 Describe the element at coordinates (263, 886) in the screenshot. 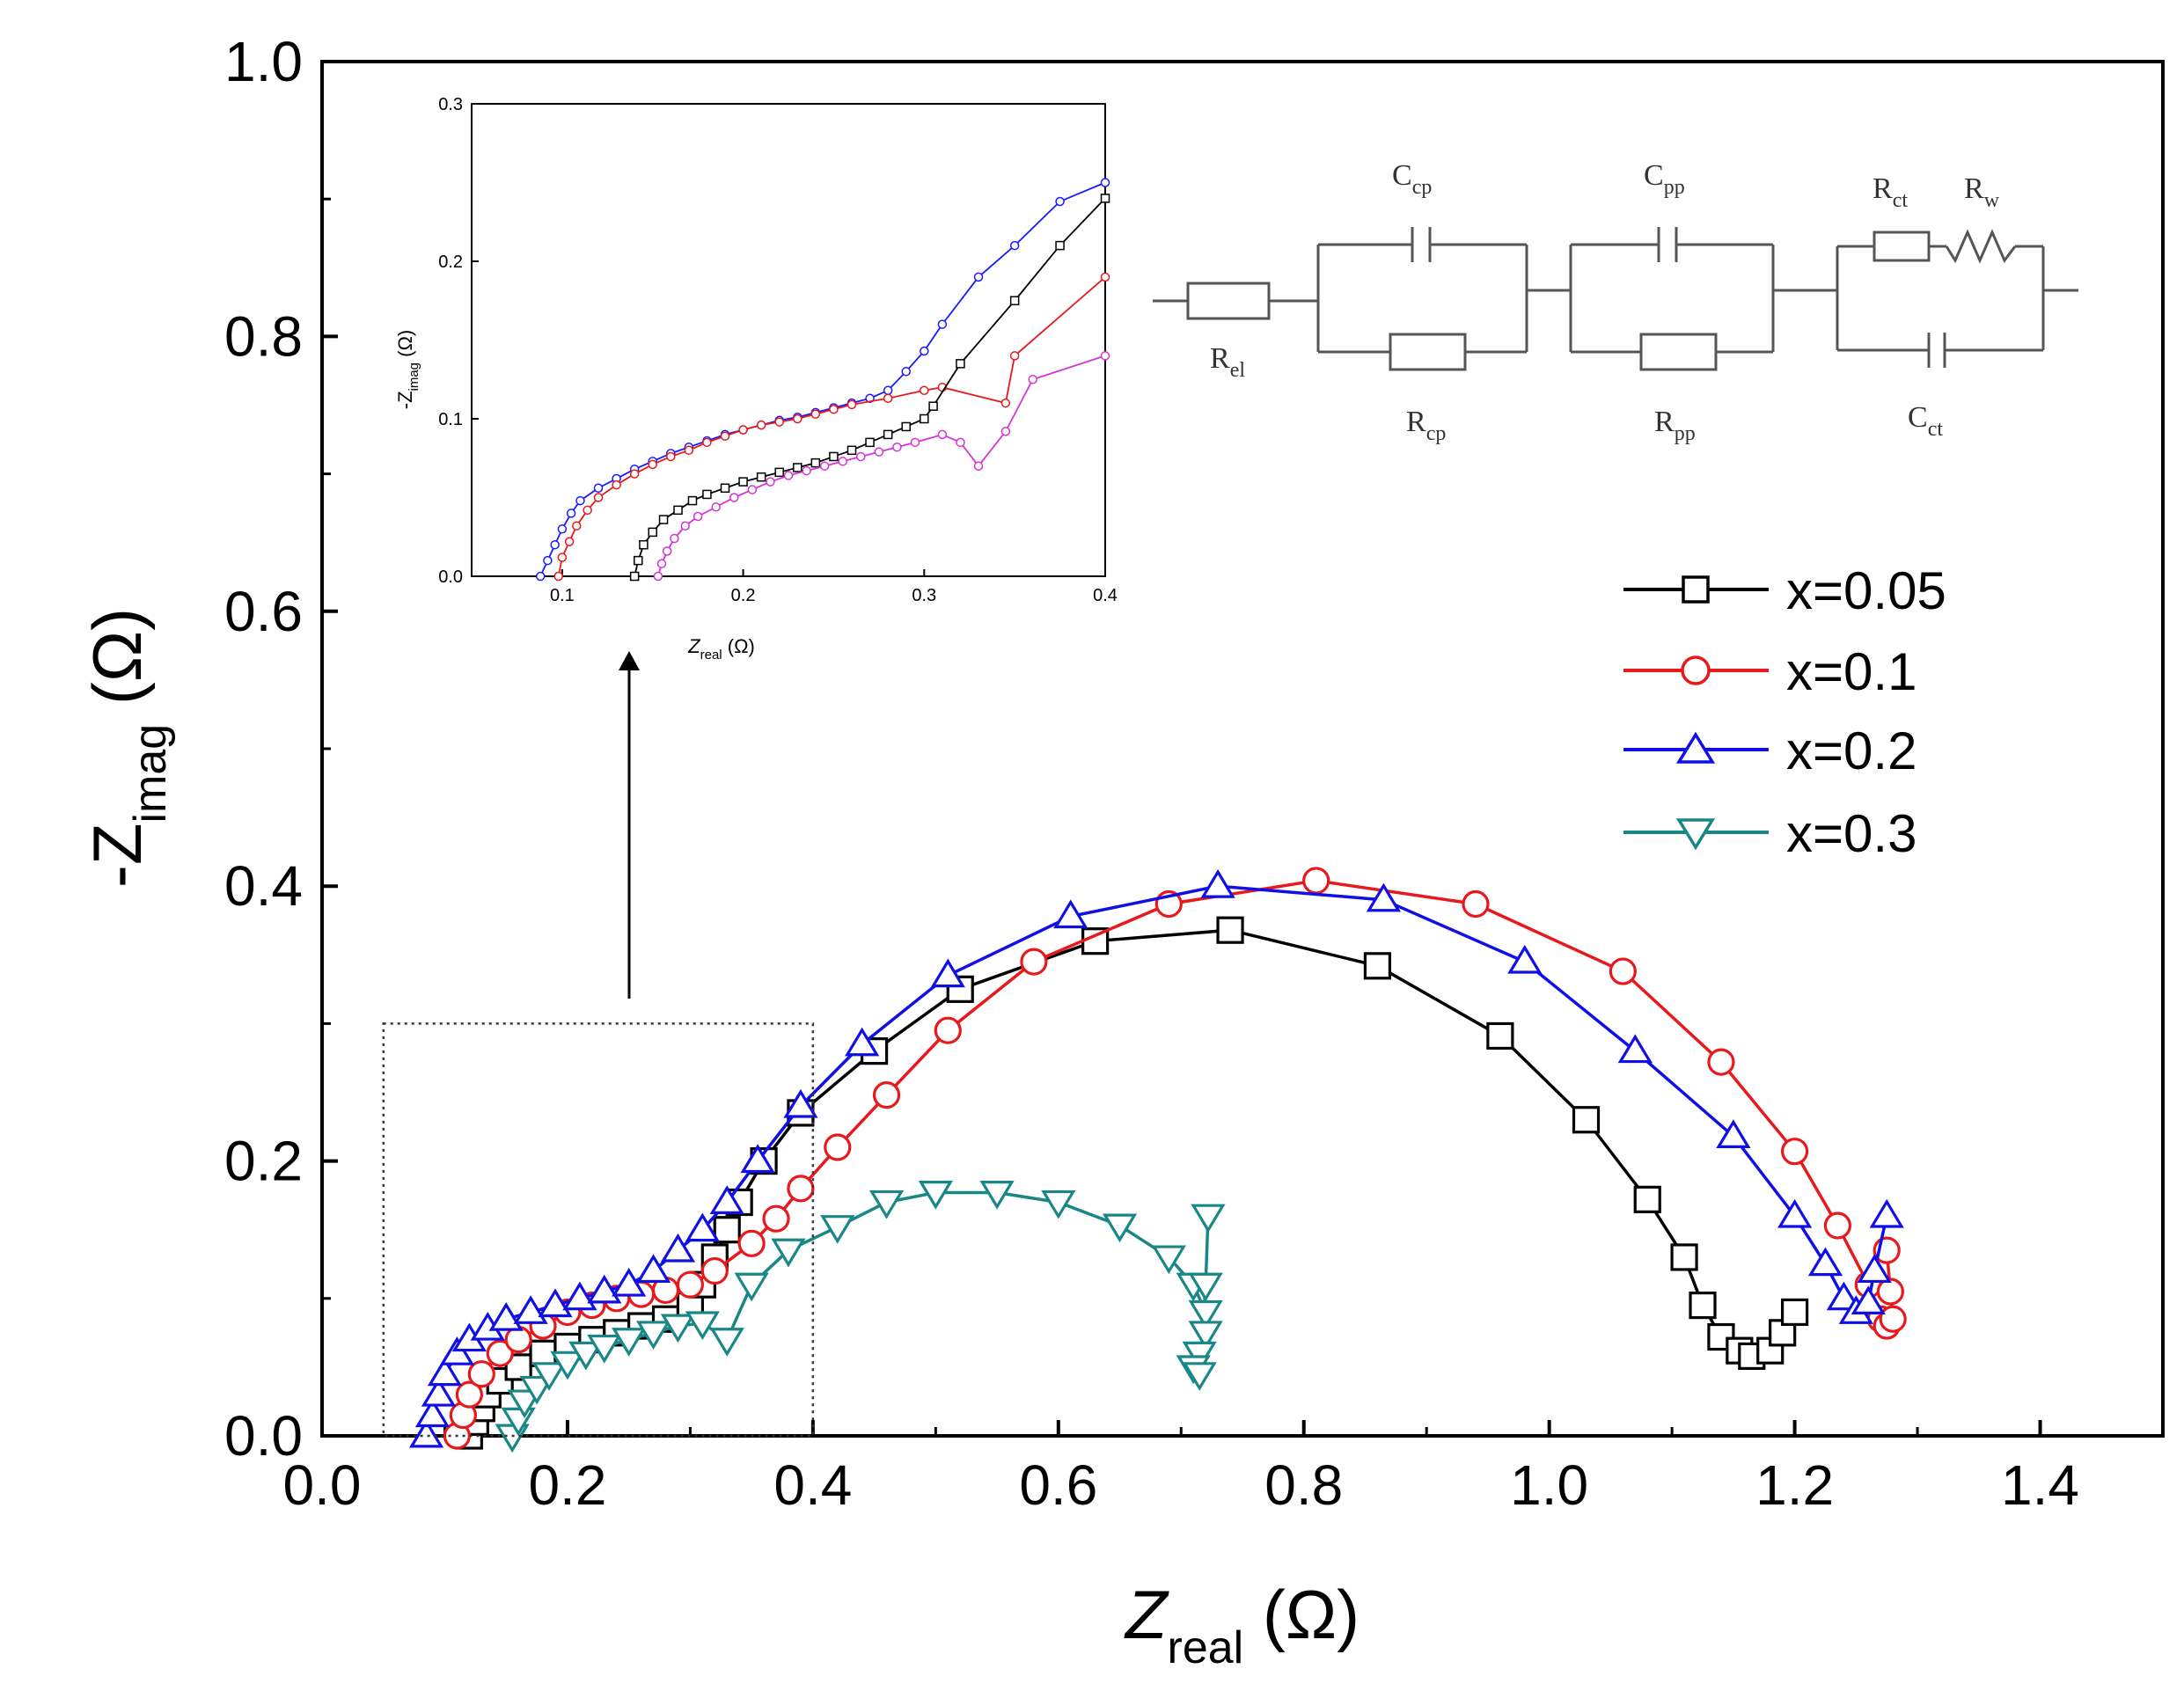

I see `y-tick-label-2: 0.4` at that location.